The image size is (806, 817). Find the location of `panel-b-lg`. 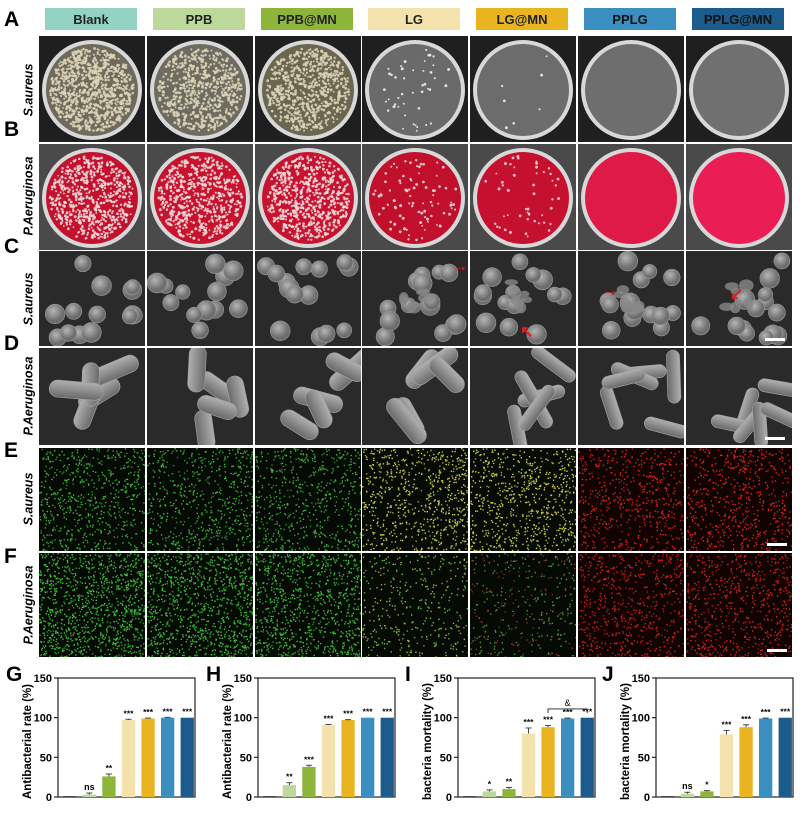

panel-b-lg is located at coordinates (415, 197).